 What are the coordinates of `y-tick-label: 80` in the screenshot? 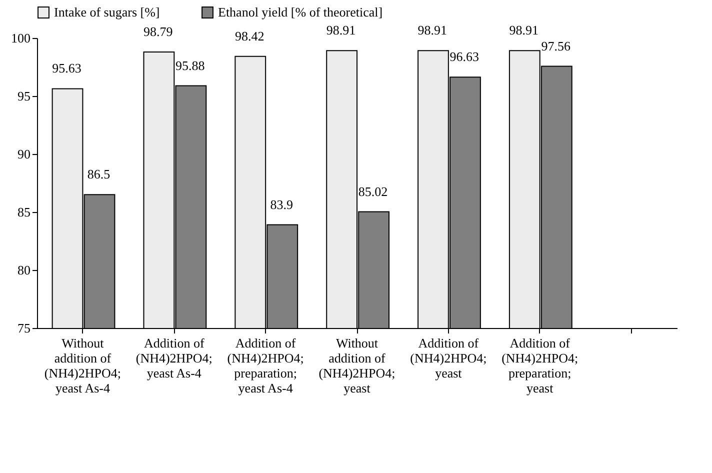 It's located at (24, 270).